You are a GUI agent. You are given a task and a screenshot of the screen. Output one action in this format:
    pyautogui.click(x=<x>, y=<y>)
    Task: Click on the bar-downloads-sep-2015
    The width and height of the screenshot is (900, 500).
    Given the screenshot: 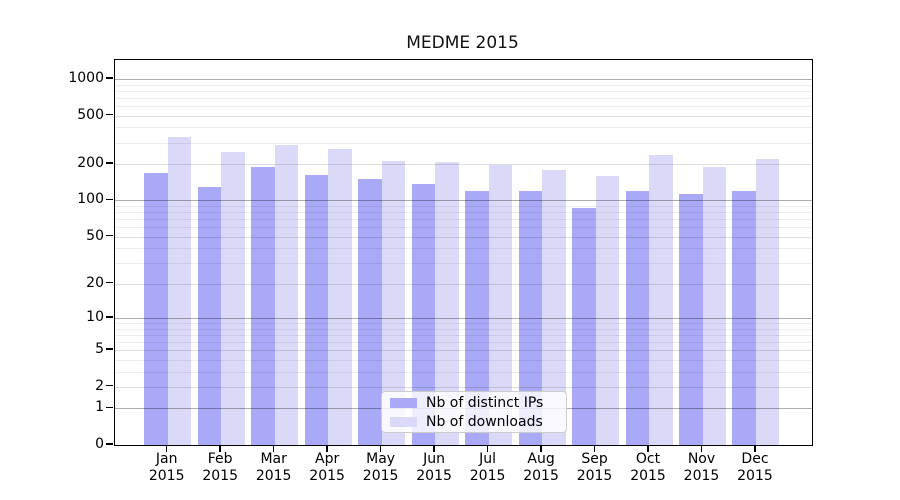 What is the action you would take?
    pyautogui.click(x=607, y=310)
    